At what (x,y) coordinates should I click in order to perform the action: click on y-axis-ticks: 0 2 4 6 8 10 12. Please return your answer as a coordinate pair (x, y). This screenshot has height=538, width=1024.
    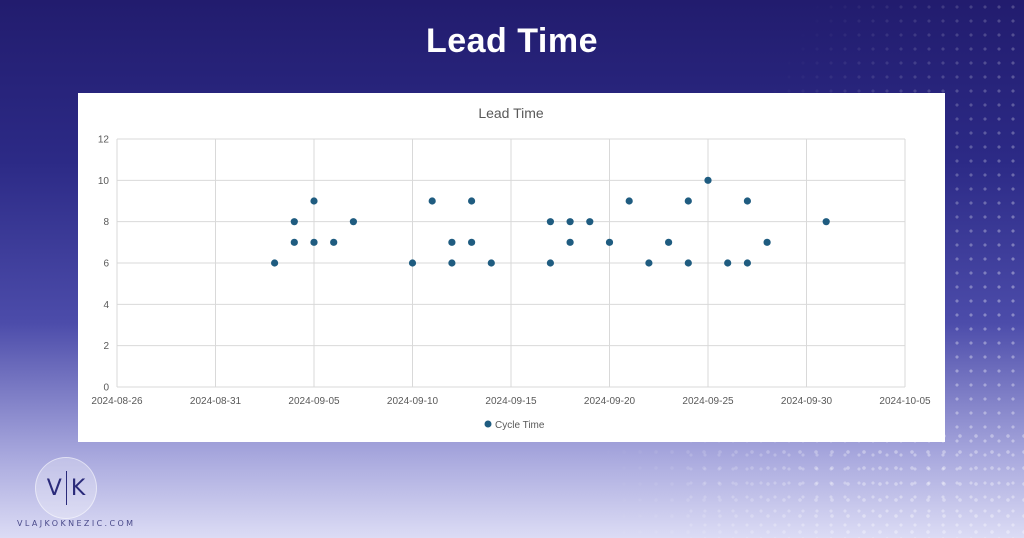
    Looking at the image, I should click on (104, 264).